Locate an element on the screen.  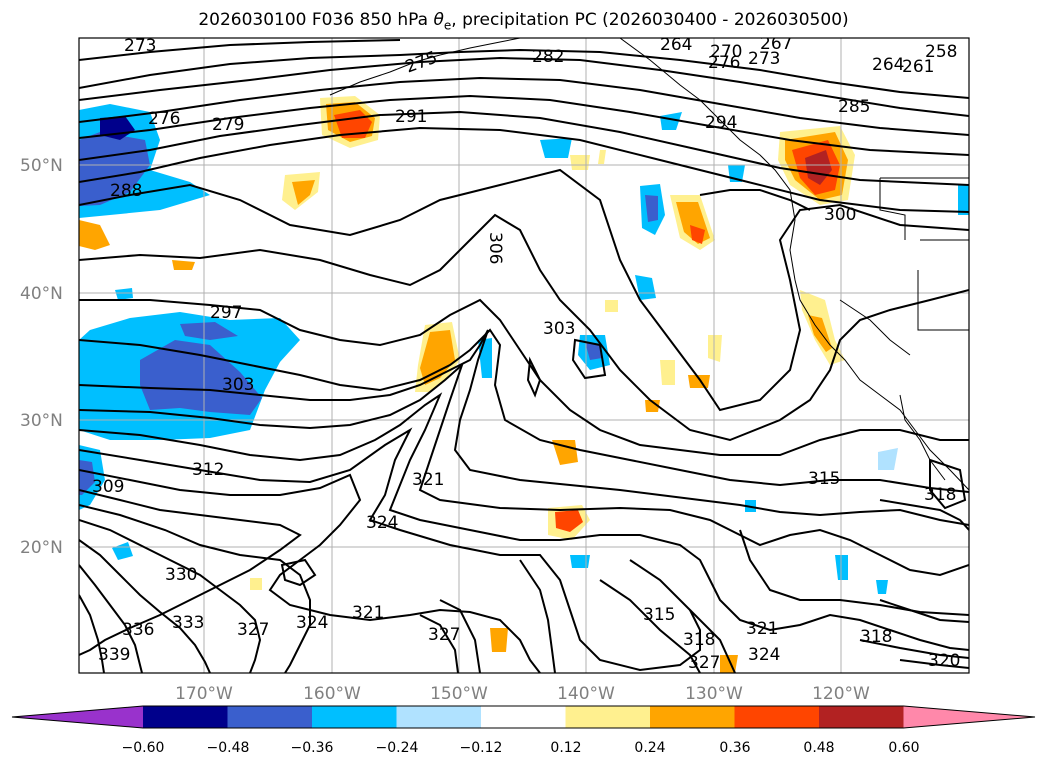
contour-label: 320 is located at coordinates (944, 661).